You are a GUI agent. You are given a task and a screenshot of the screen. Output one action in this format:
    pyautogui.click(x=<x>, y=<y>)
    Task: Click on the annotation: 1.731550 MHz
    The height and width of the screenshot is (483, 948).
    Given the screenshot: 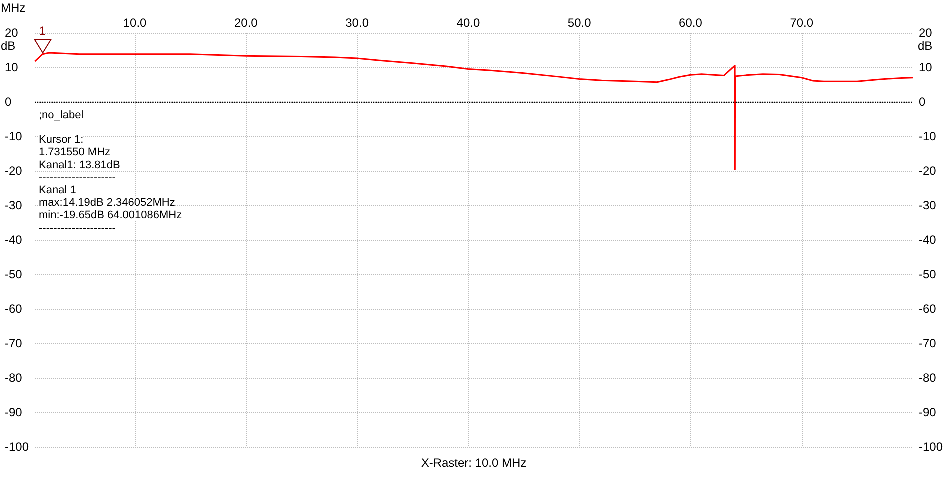 What is the action you would take?
    pyautogui.click(x=75, y=152)
    